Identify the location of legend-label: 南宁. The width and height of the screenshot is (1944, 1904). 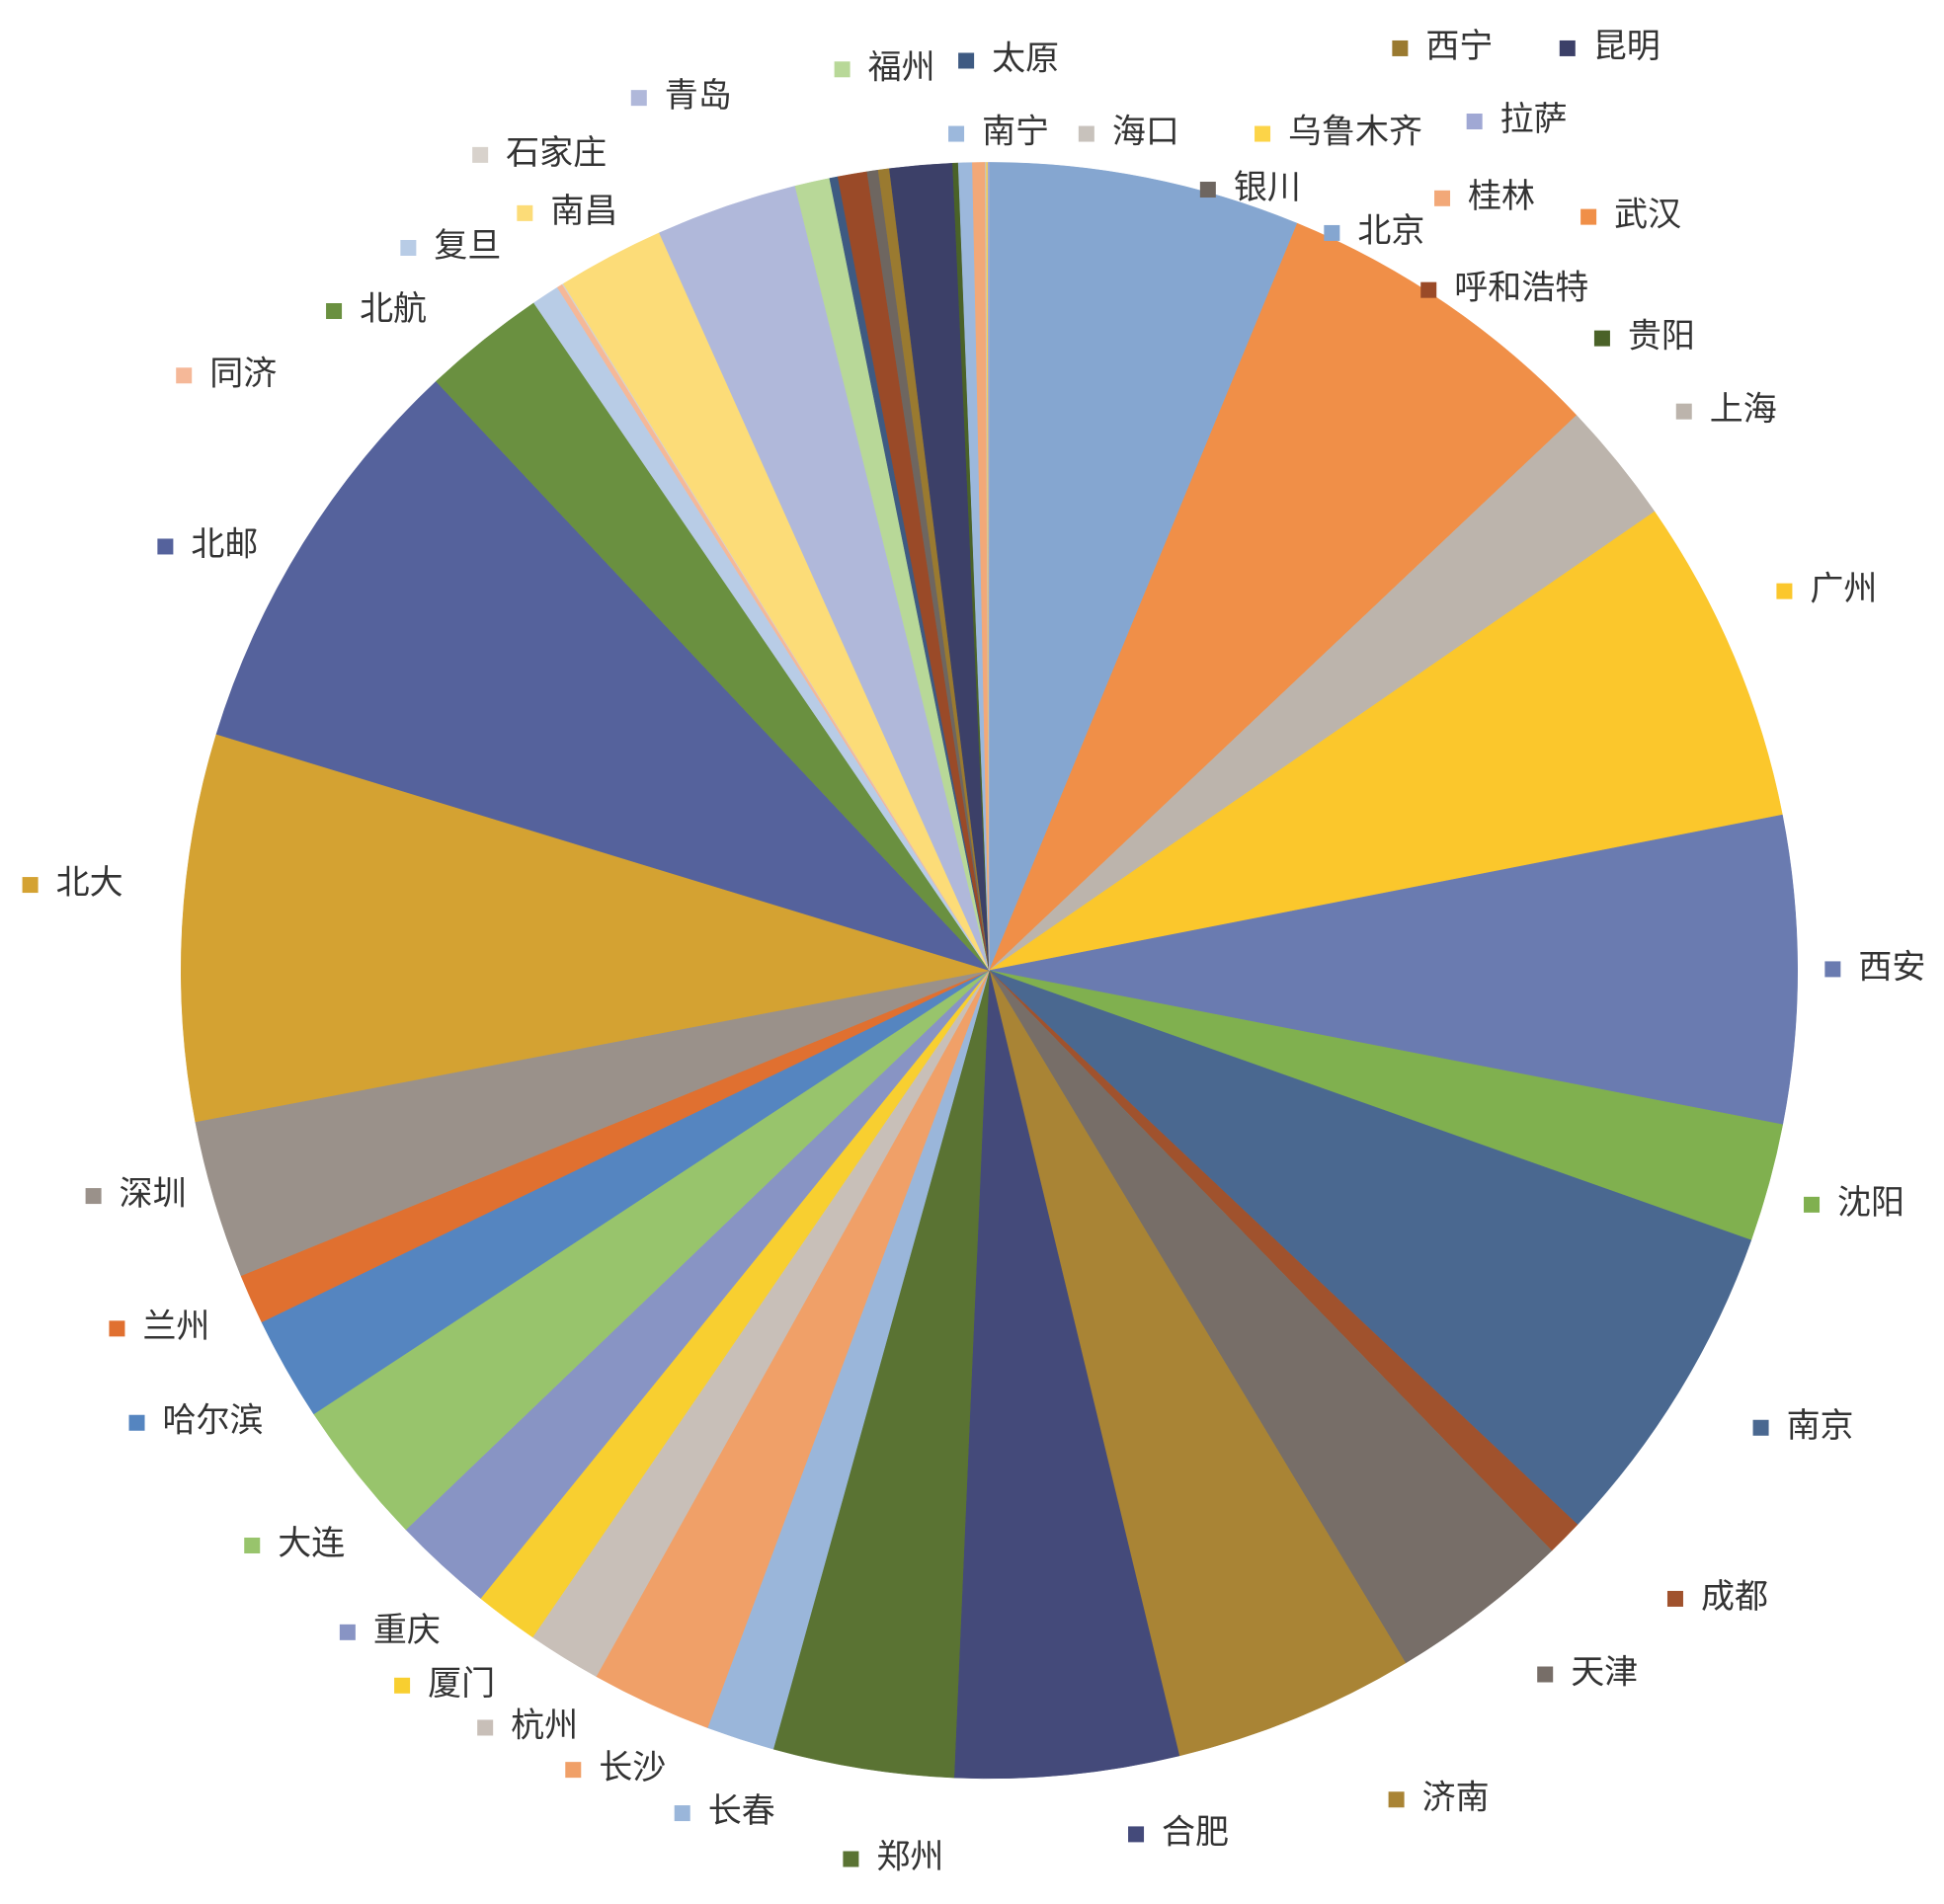
(1016, 132).